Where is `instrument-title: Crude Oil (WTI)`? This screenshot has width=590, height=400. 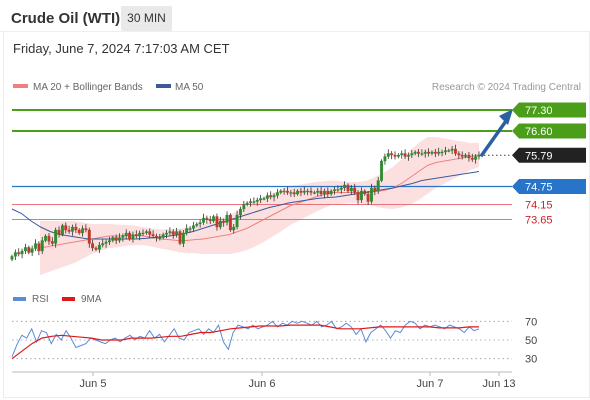 instrument-title: Crude Oil (WTI) is located at coordinates (66, 18).